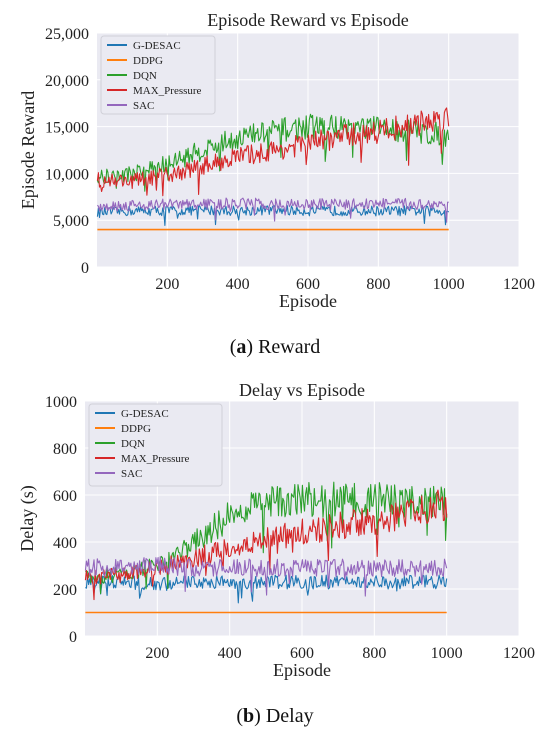 The image size is (550, 737). I want to click on caption-delay: (b) Delay, so click(275, 716).